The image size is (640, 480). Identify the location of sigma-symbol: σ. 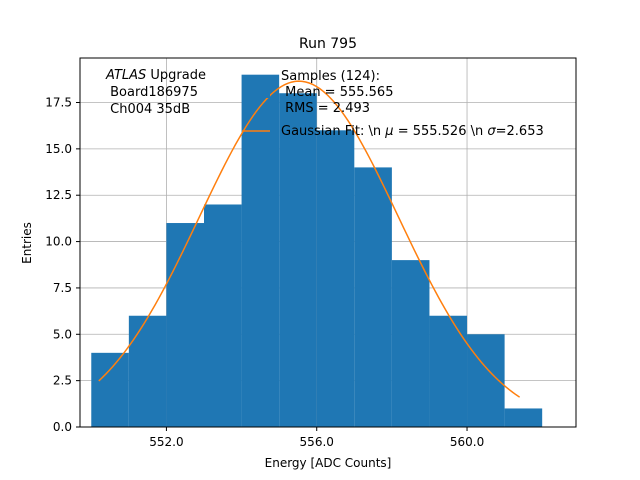
(491, 131).